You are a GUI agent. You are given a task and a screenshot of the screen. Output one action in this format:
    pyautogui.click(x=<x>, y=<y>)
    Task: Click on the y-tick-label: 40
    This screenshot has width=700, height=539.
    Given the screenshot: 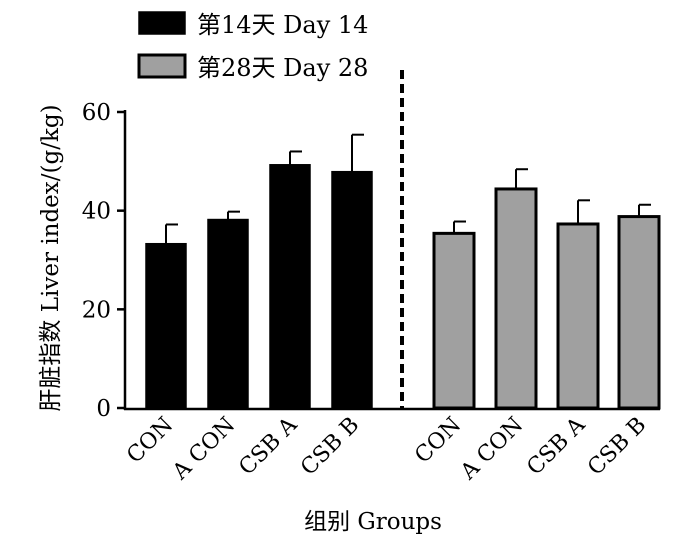 What is the action you would take?
    pyautogui.click(x=96, y=212)
    